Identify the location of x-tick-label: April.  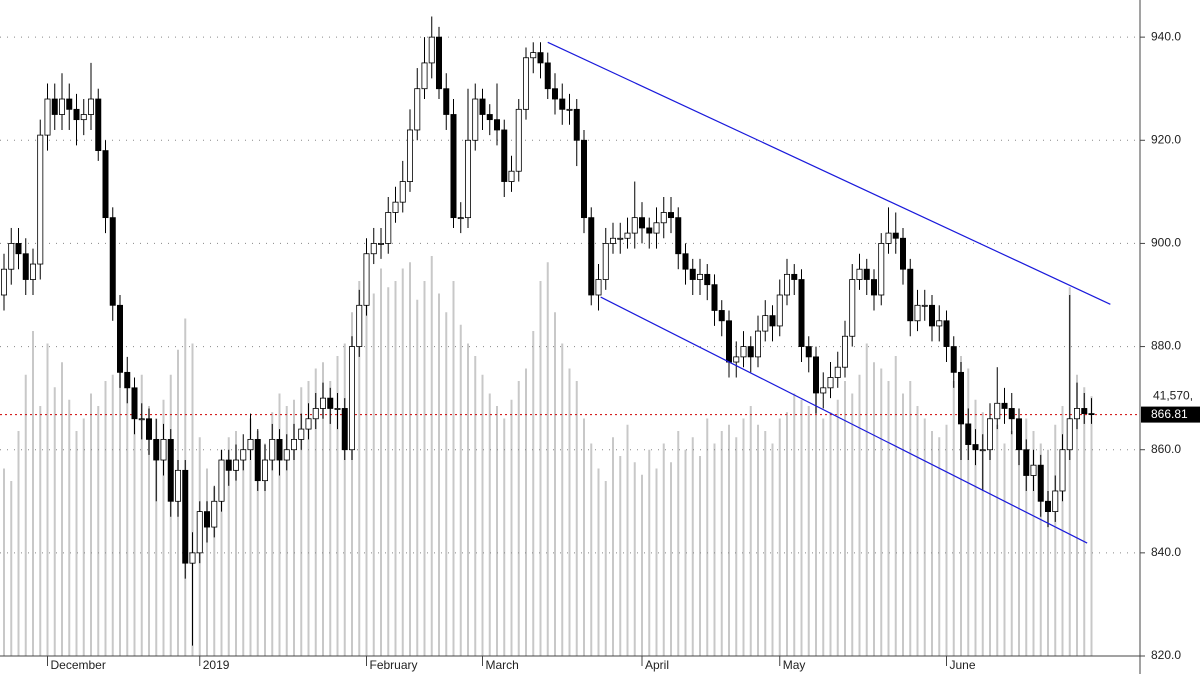
(657, 665).